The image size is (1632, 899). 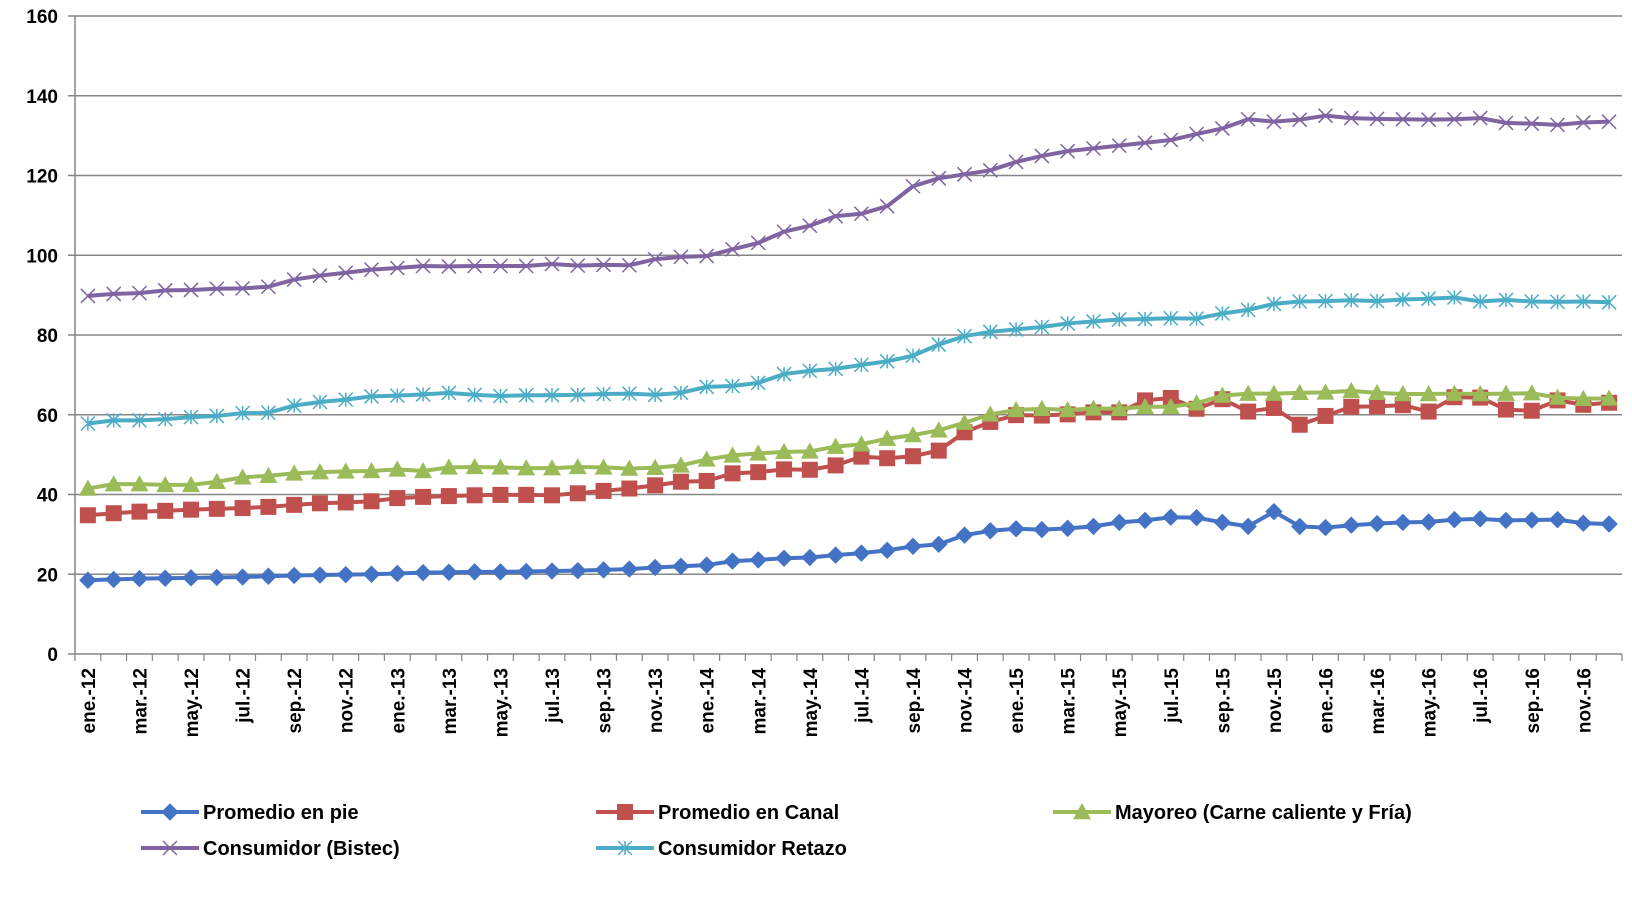 I want to click on x-tick-label: nov.-14, so click(x=966, y=701).